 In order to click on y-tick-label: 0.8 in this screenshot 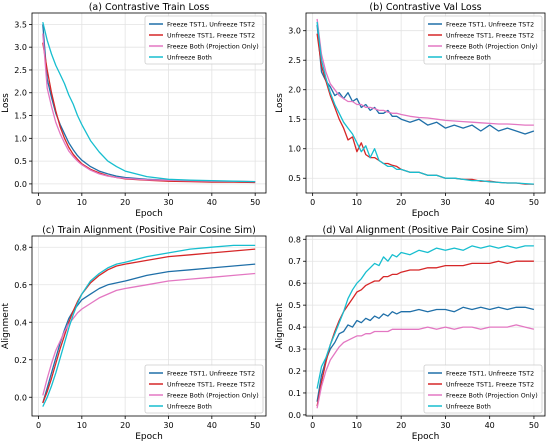, I will do `click(20, 247)`.